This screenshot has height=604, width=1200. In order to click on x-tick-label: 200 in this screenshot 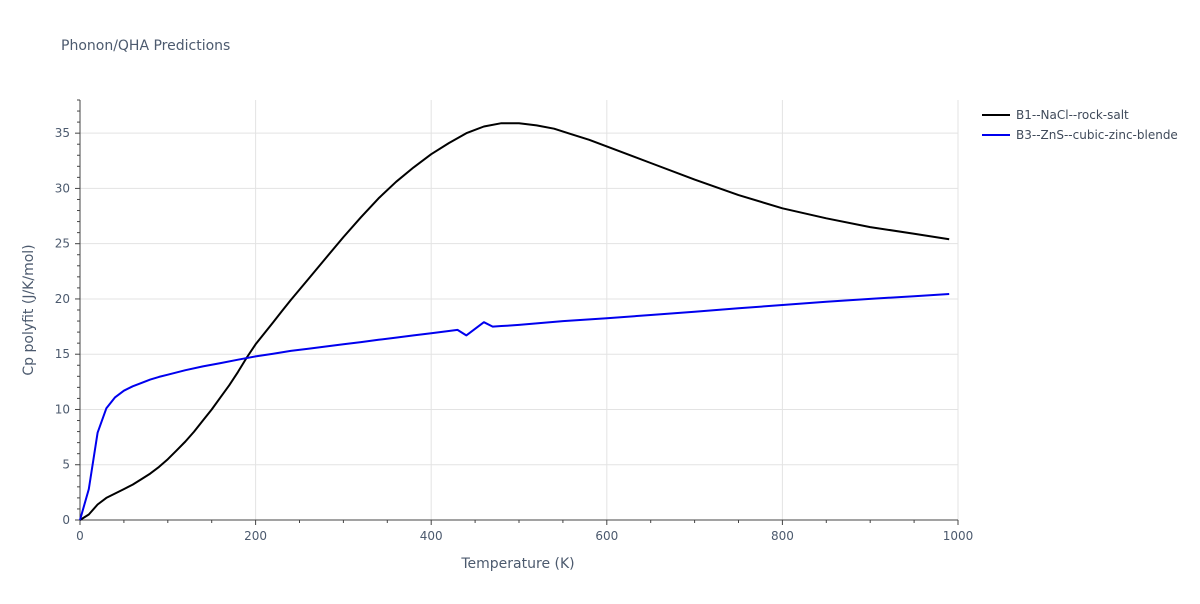, I will do `click(255, 536)`.